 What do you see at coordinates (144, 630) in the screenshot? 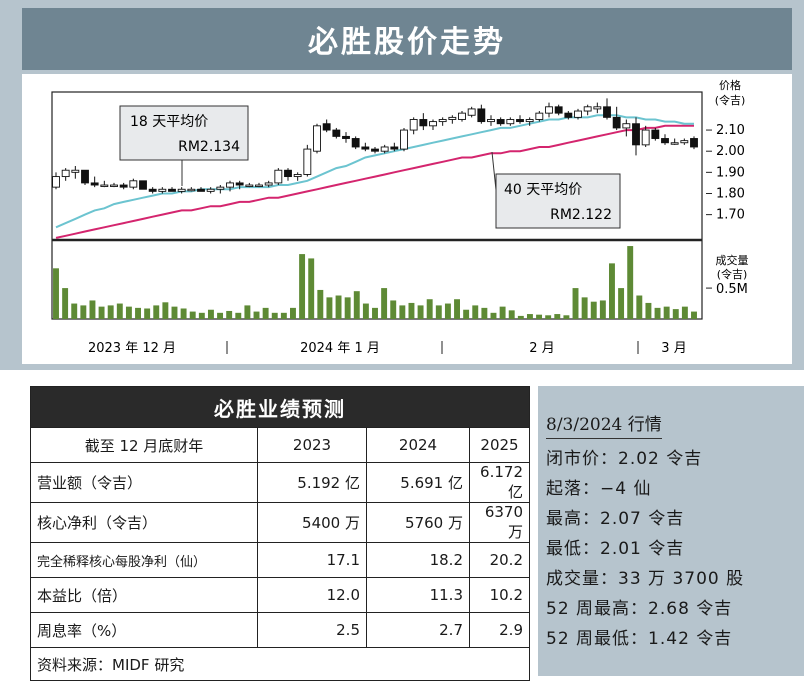
I see `row-label: 周息率（%）` at bounding box center [144, 630].